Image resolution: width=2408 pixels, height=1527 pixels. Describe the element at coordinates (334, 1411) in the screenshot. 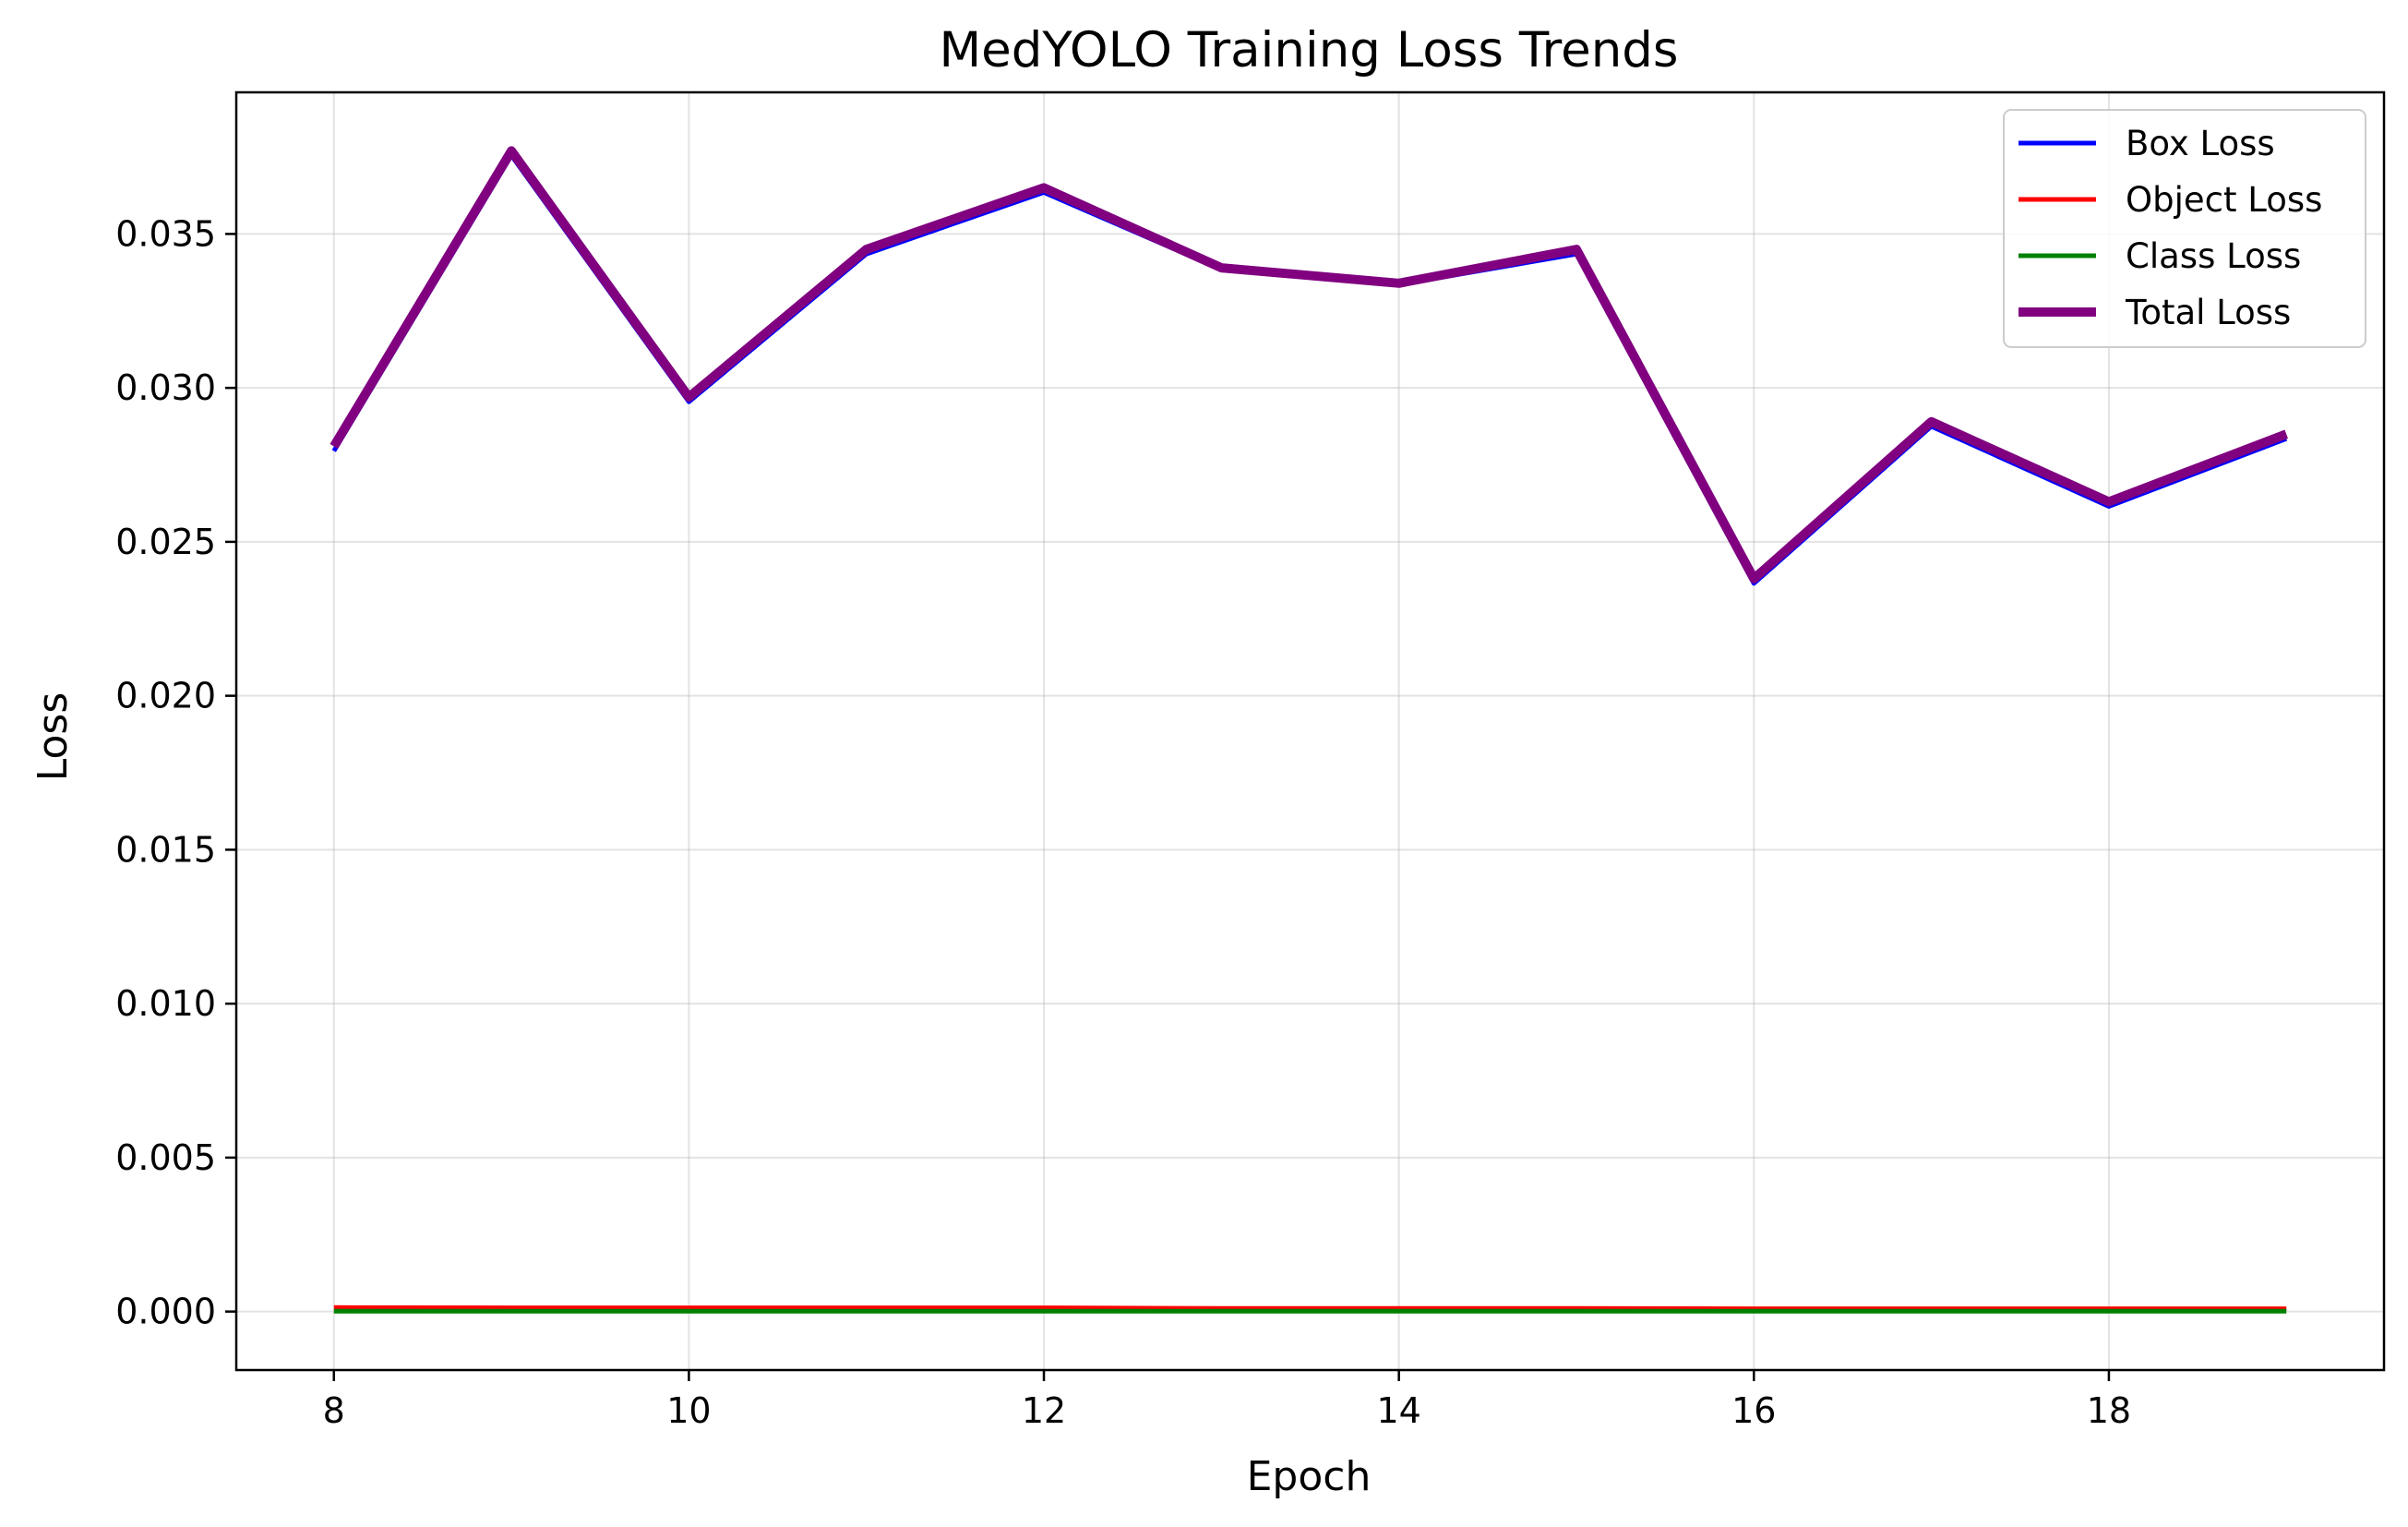

I see `x-tick-label: 8` at that location.